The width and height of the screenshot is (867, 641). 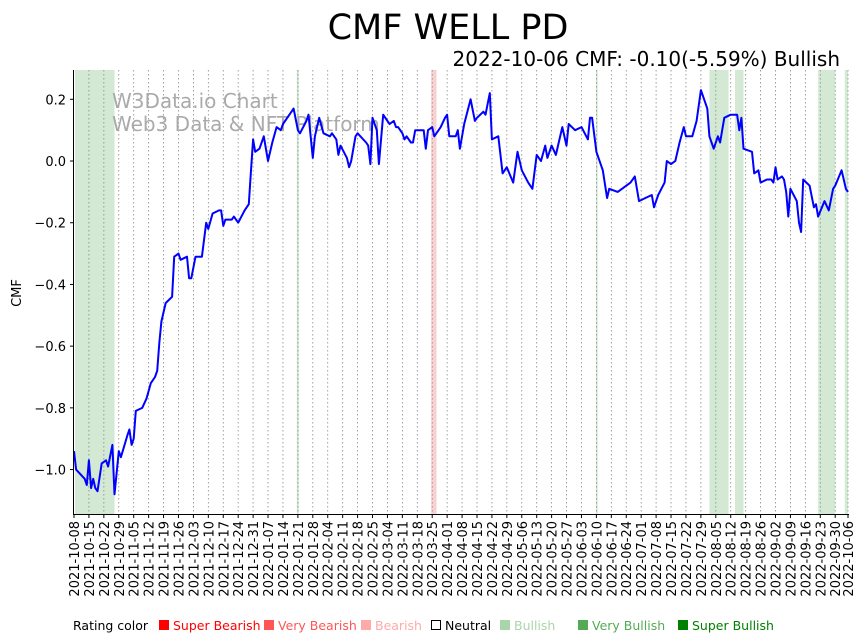 What do you see at coordinates (642, 559) in the screenshot?
I see `x-tick-label: 2022-07-01` at bounding box center [642, 559].